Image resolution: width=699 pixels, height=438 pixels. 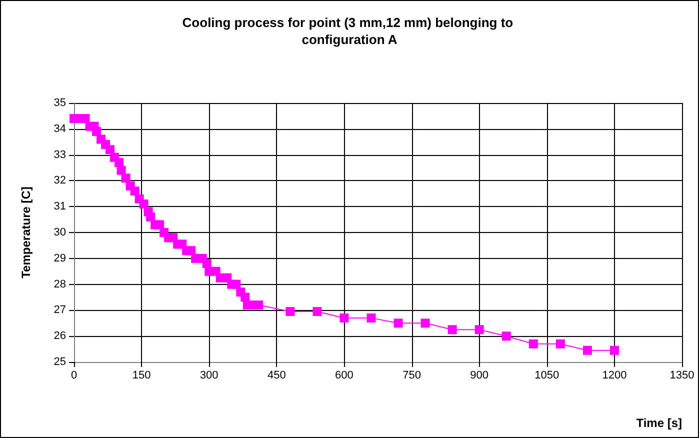 I want to click on x-tick-label: 900, so click(x=479, y=376).